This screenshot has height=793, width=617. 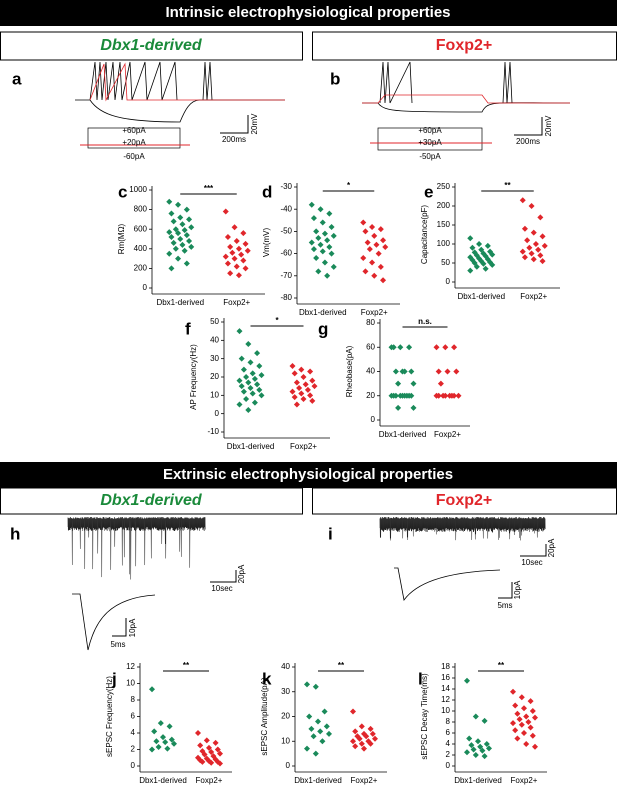 What do you see at coordinates (466, 87) in the screenshot?
I see `voltage-trace` at bounding box center [466, 87].